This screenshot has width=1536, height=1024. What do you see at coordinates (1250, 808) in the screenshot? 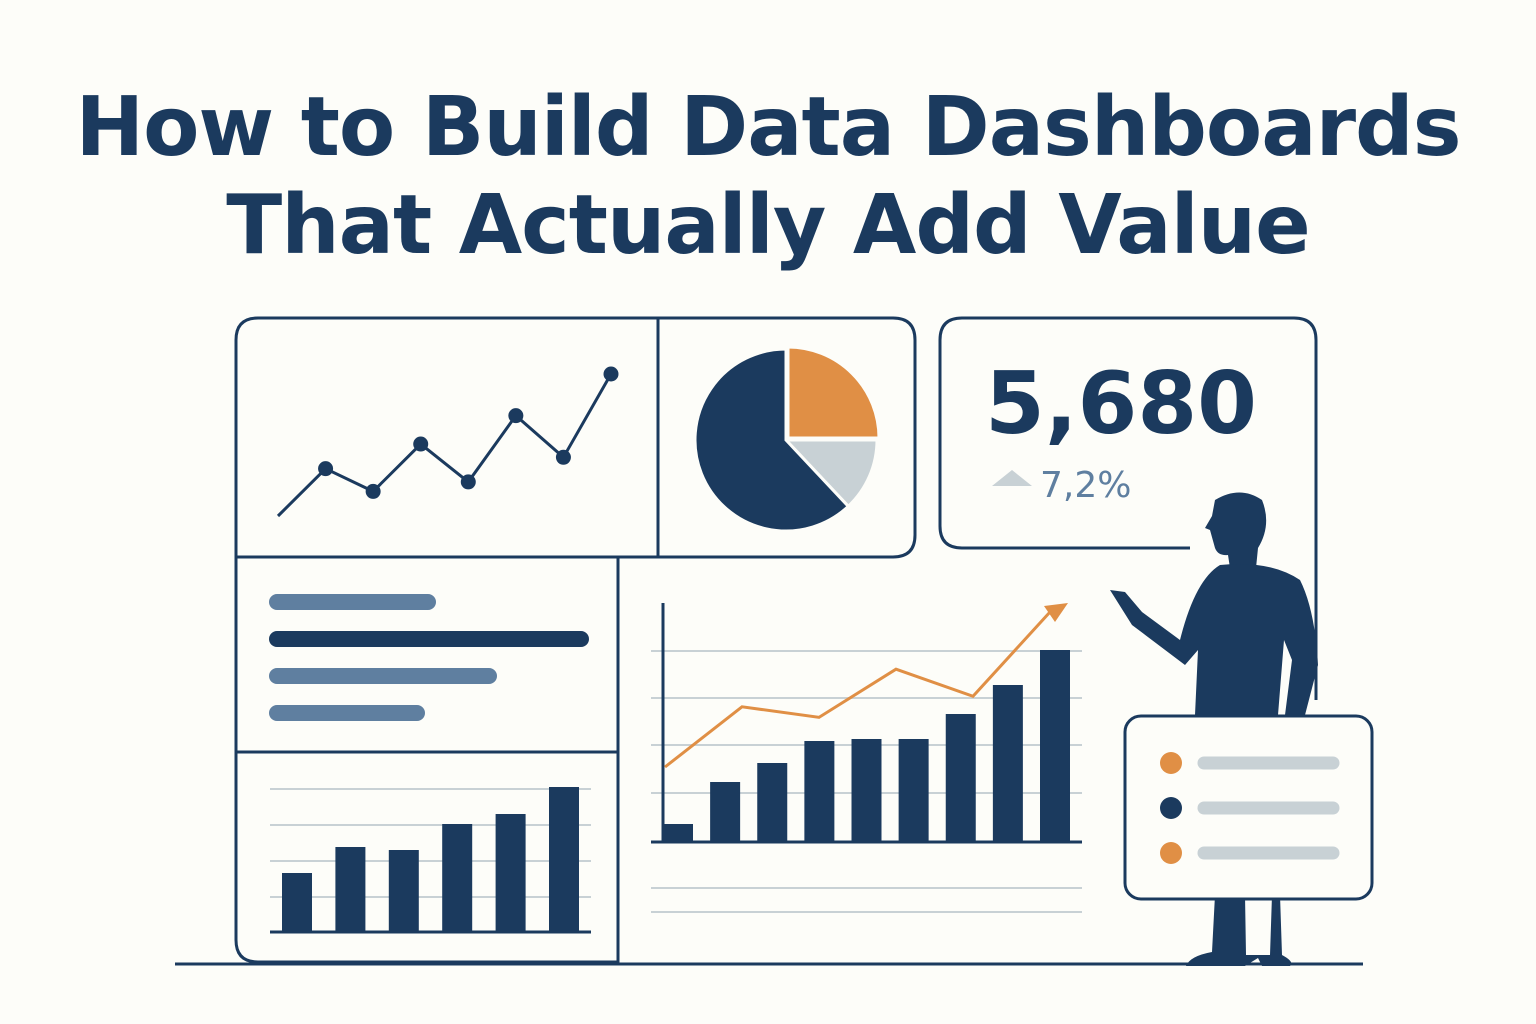
I see `legend-list` at bounding box center [1250, 808].